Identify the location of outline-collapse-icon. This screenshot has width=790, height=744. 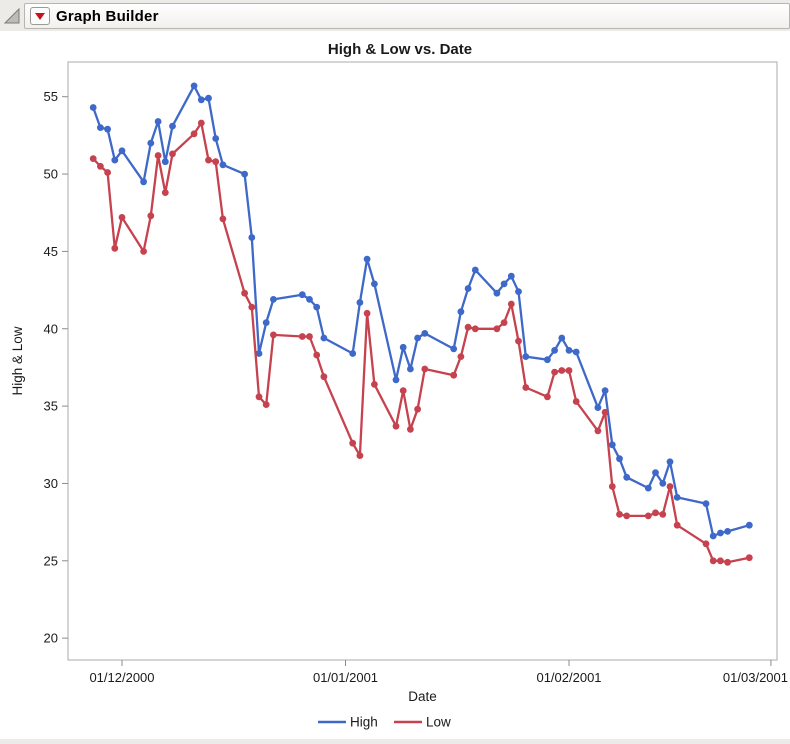
(12, 16).